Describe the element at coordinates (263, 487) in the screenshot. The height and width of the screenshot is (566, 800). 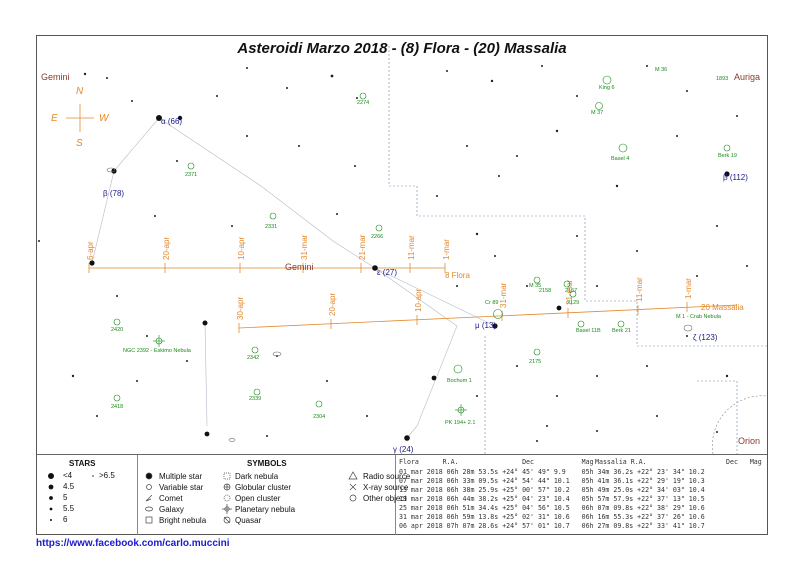
I see `legend-symbol-globular-cluster: Globular cluster` at that location.